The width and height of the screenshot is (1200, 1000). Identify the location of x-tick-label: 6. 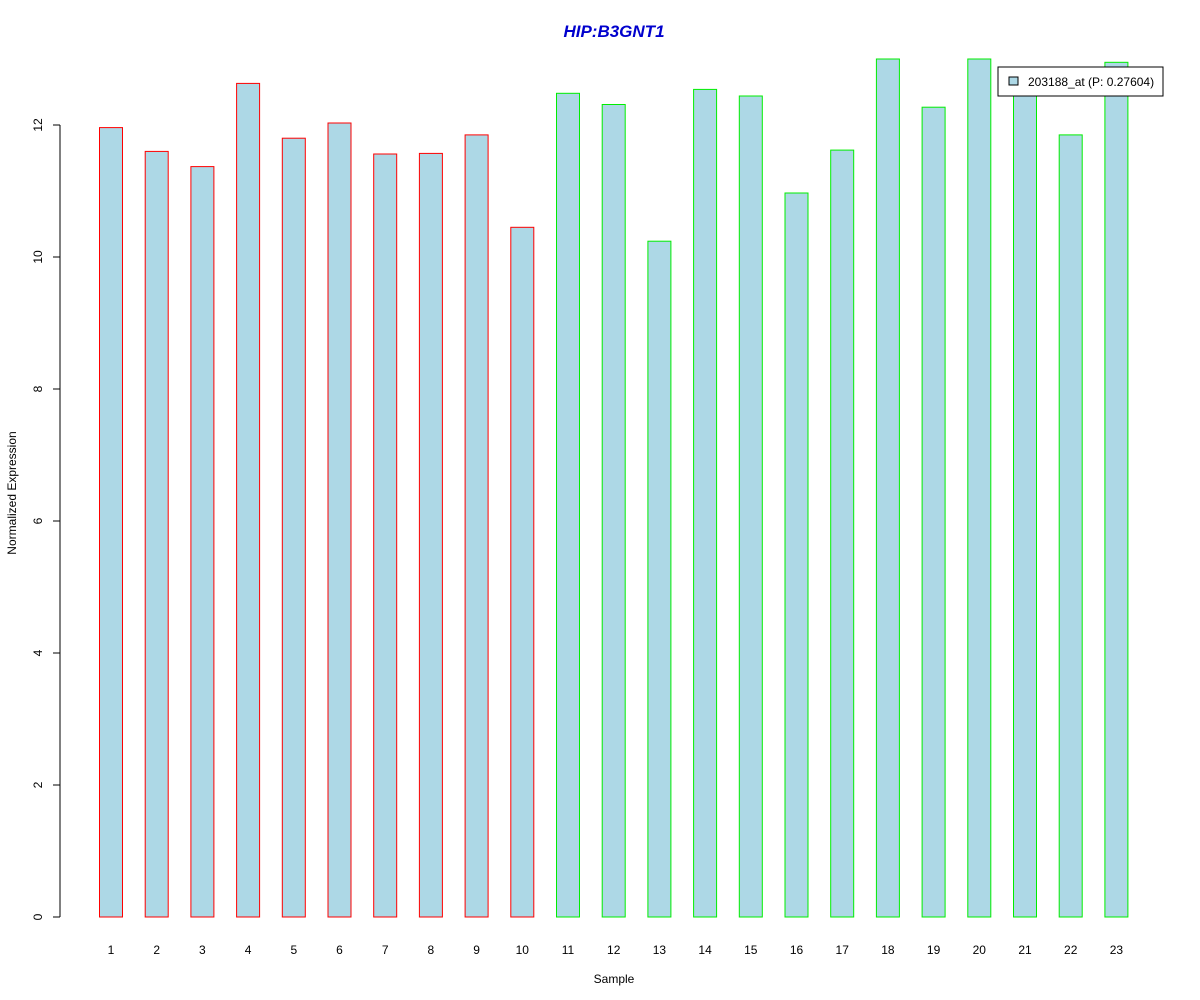
(339, 950).